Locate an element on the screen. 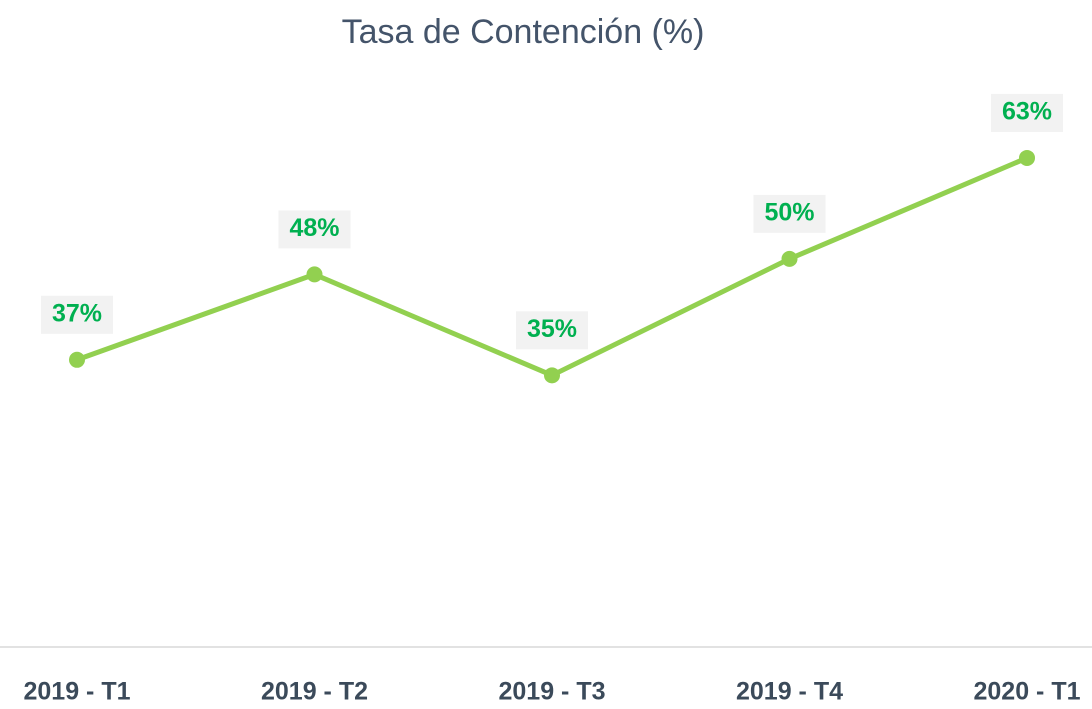 The width and height of the screenshot is (1092, 709). data-label: 48% is located at coordinates (314, 228).